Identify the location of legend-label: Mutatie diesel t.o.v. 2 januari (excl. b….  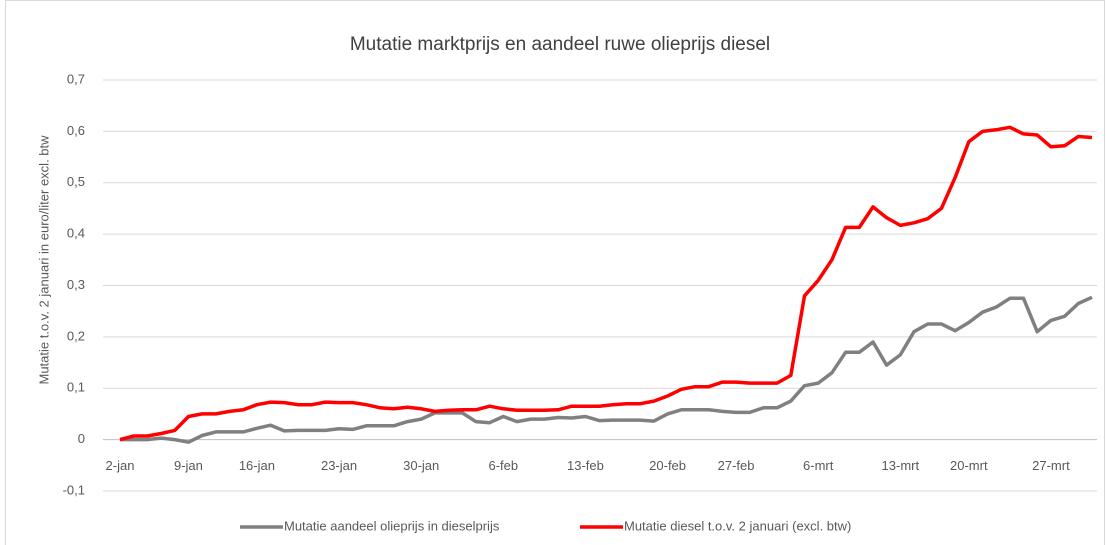
(737, 525).